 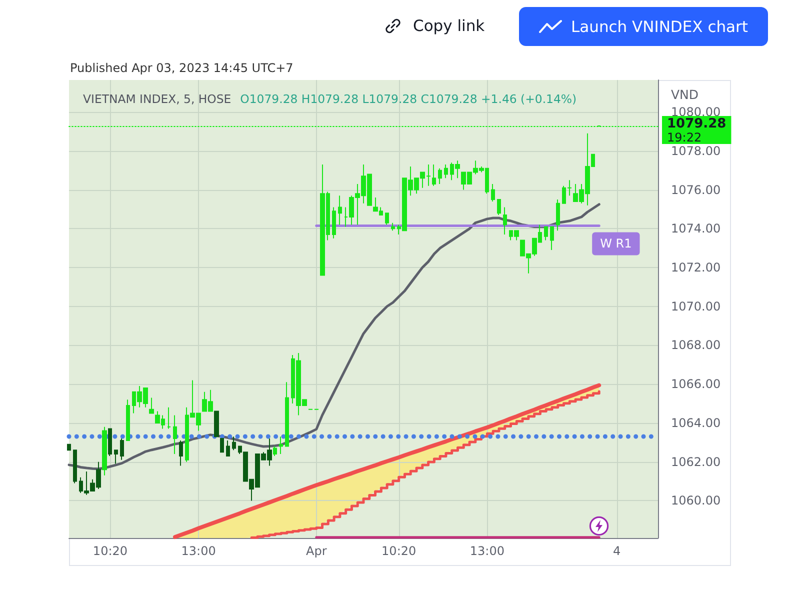 I want to click on y-axis-title: VND, so click(x=685, y=94).